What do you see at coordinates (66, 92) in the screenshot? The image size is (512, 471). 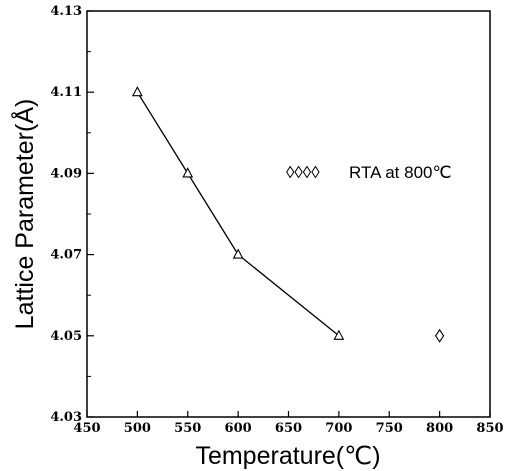 I see `y-tick-label: 4.11` at bounding box center [66, 92].